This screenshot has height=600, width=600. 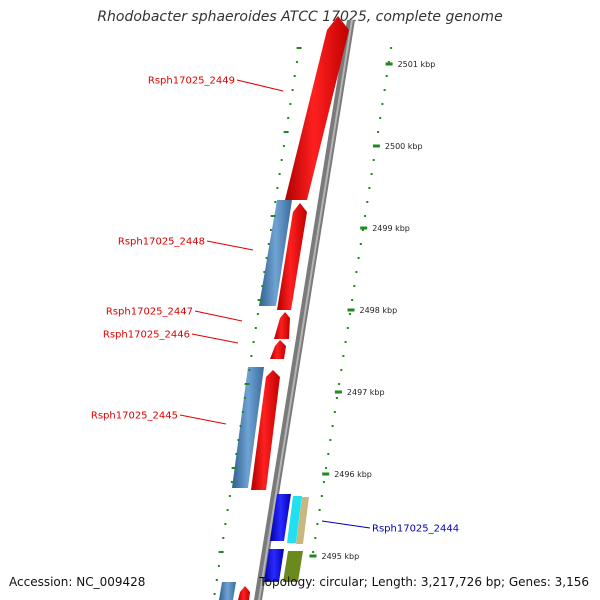 What do you see at coordinates (227, 591) in the screenshot?
I see `gene-blue-bottom` at bounding box center [227, 591].